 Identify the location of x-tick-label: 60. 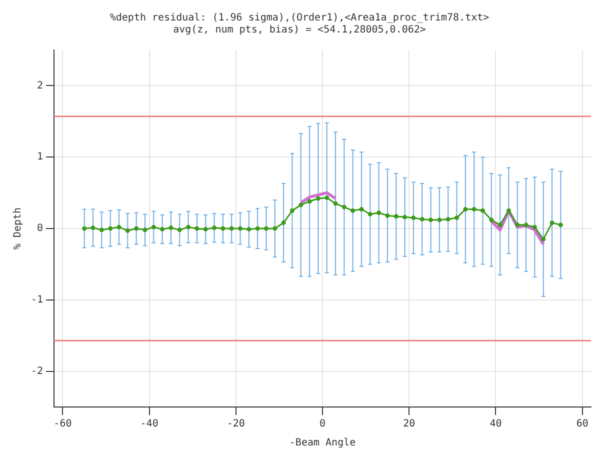
(582, 424).